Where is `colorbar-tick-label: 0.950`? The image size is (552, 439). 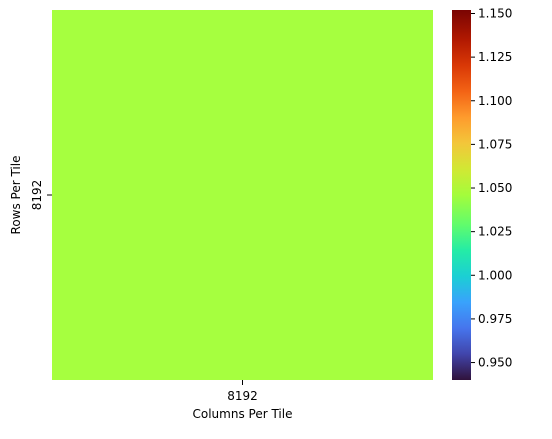
colorbar-tick-label: 0.950 is located at coordinates (495, 363).